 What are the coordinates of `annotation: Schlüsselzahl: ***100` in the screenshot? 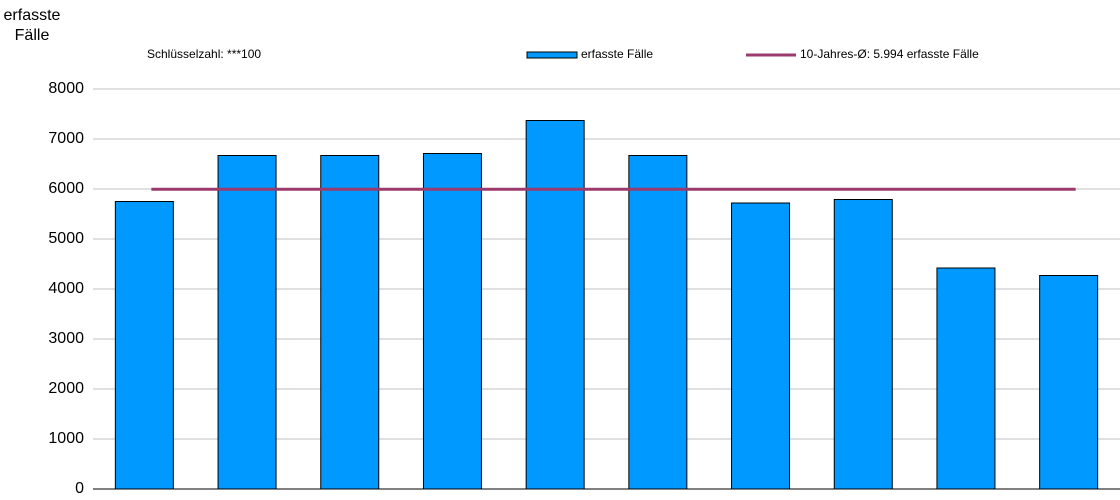 It's located at (204, 54).